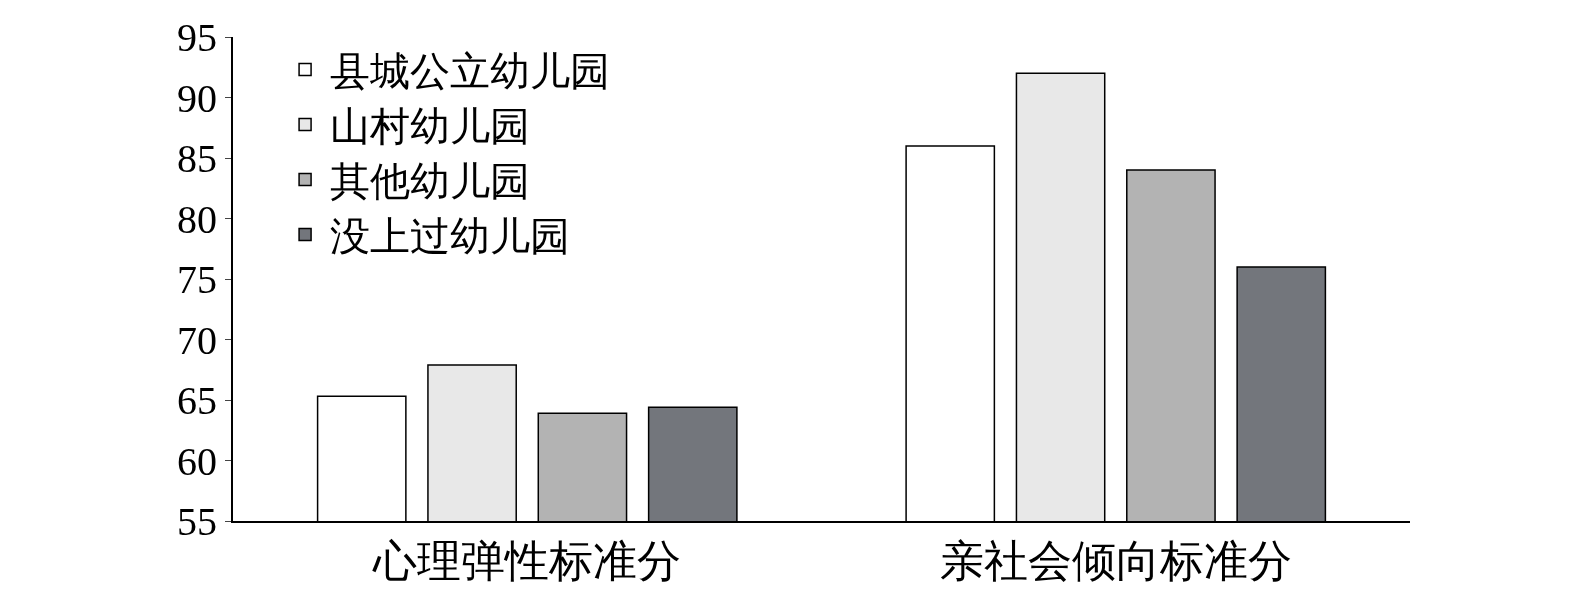 This screenshot has height=610, width=1575. Describe the element at coordinates (470, 72) in the screenshot. I see `legend-label: 县城公立幼儿园` at that location.